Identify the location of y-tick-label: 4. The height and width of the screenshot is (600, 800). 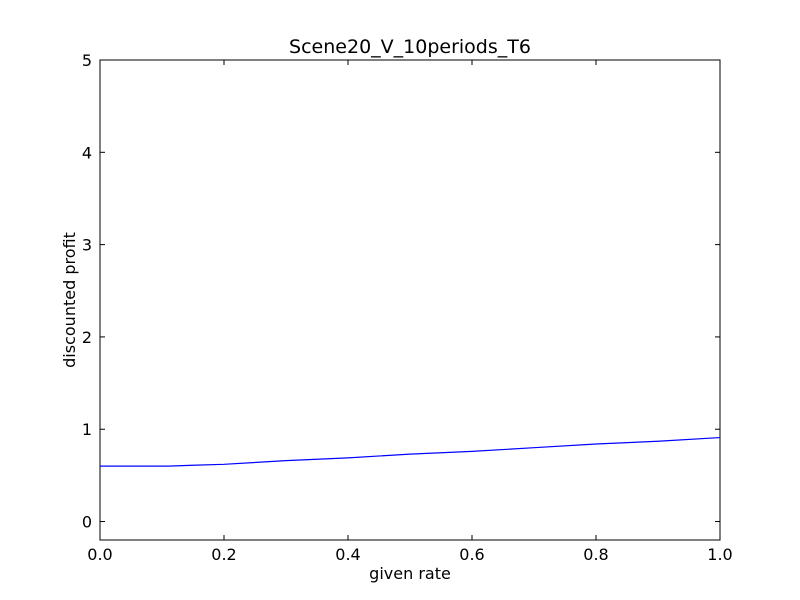
(87, 152).